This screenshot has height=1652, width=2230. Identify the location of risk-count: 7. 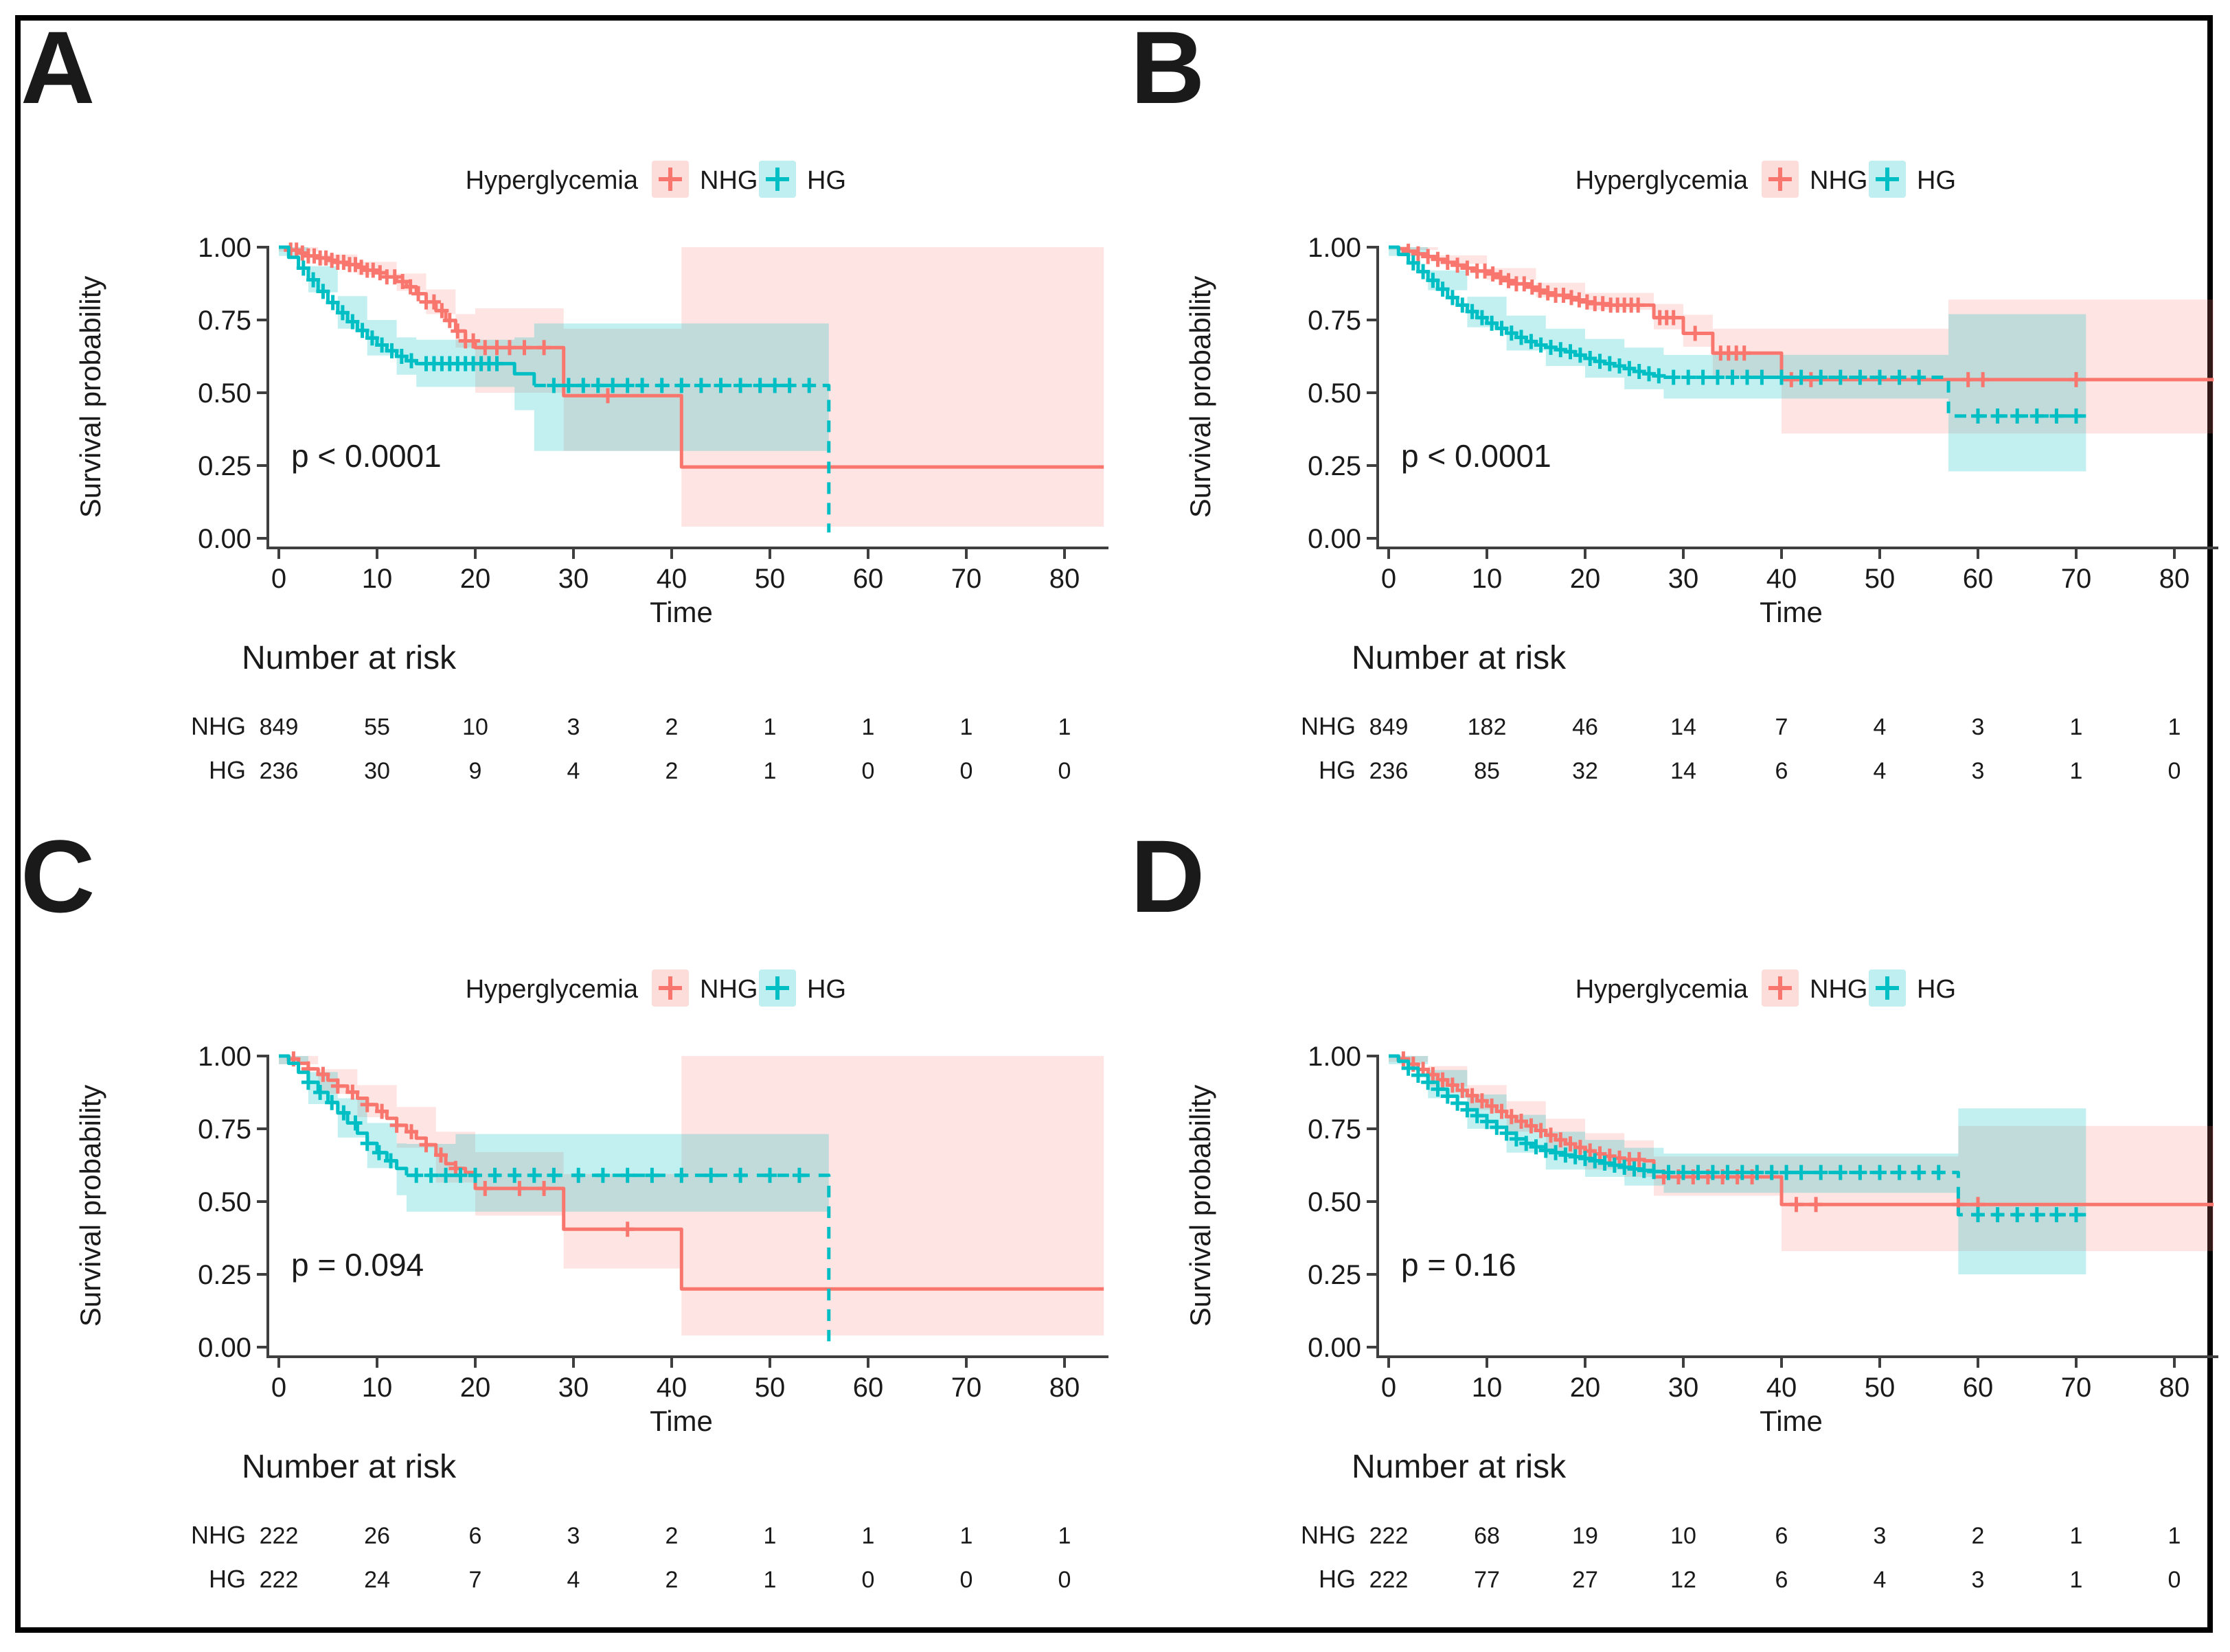
(475, 1580).